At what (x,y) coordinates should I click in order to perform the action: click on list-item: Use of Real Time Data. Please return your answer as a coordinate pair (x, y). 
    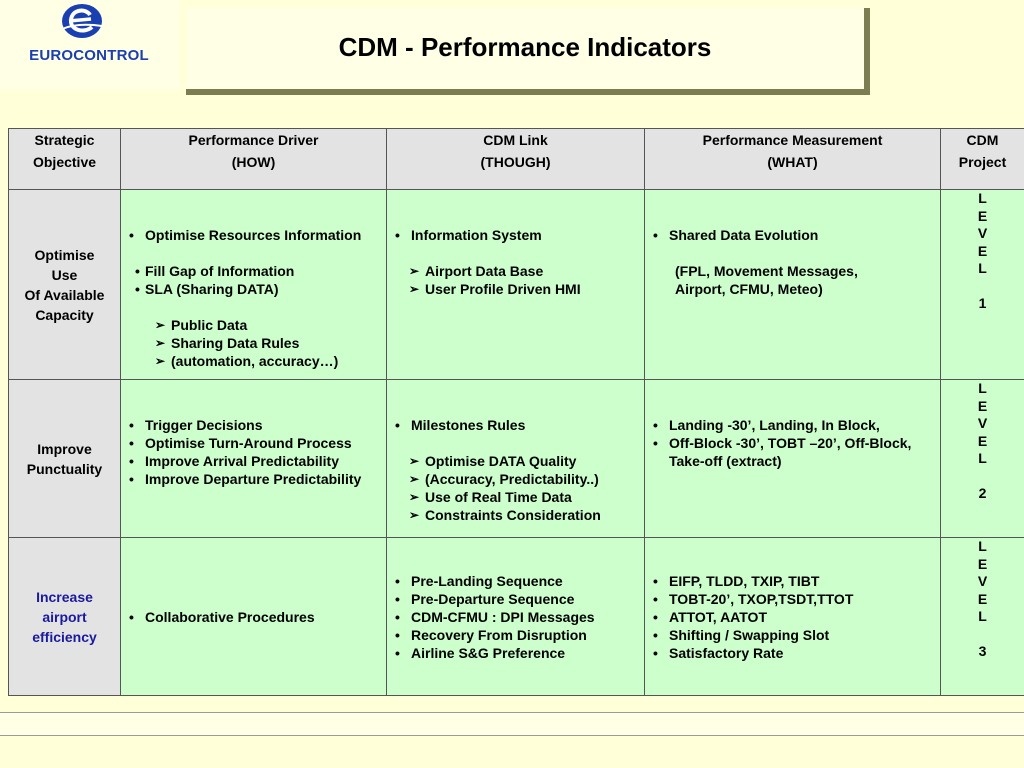
    Looking at the image, I should click on (526, 497).